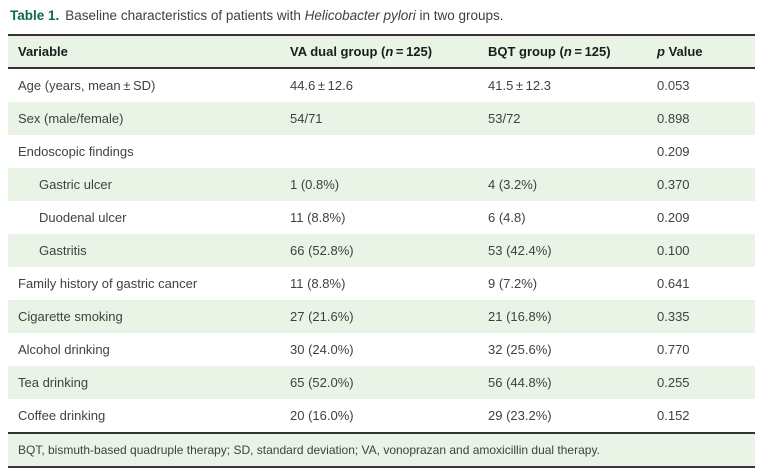 This screenshot has height=468, width=764. What do you see at coordinates (507, 217) in the screenshot?
I see `cell-bqt: 6 (4.8)` at bounding box center [507, 217].